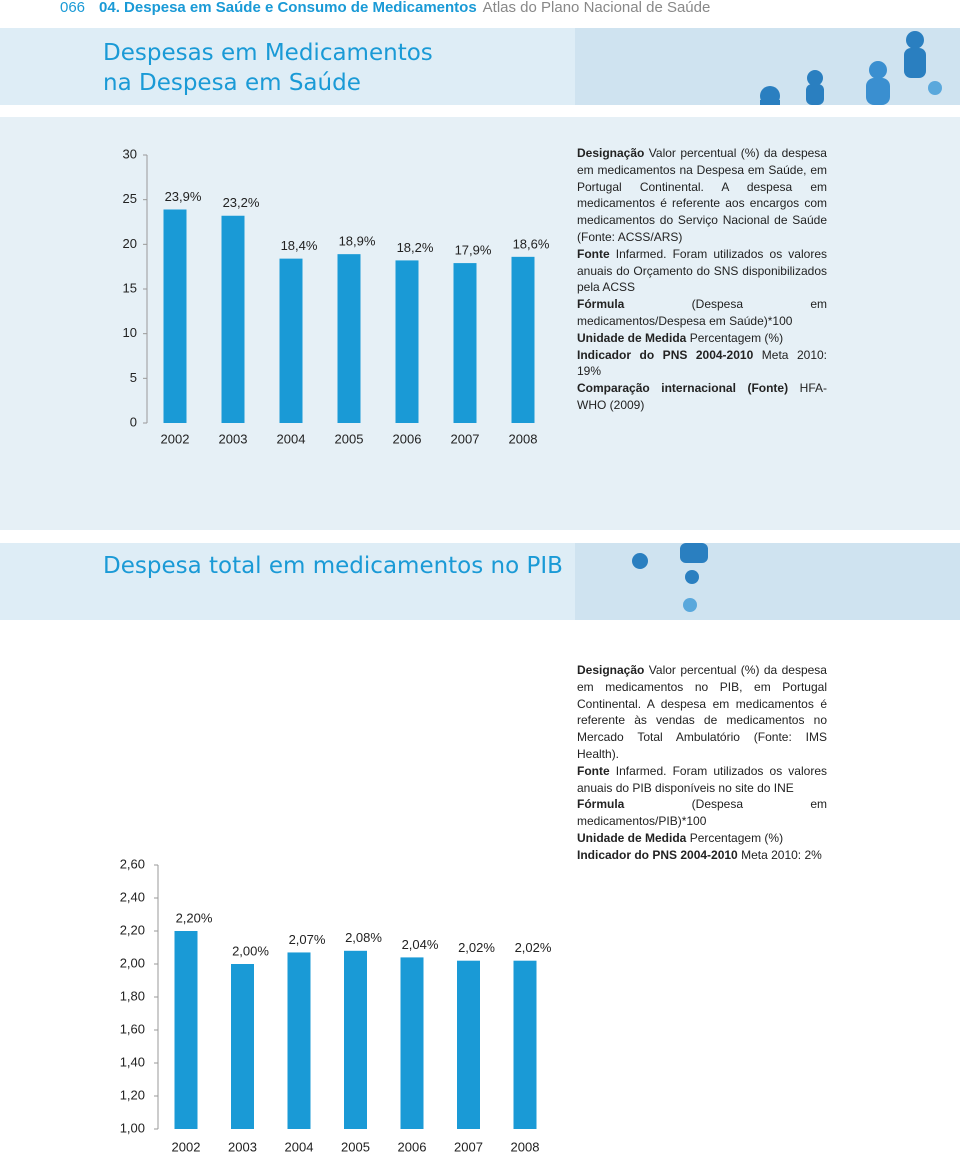 The height and width of the screenshot is (1156, 960). Describe the element at coordinates (133, 377) in the screenshot. I see `y-tick-label: 5` at that location.